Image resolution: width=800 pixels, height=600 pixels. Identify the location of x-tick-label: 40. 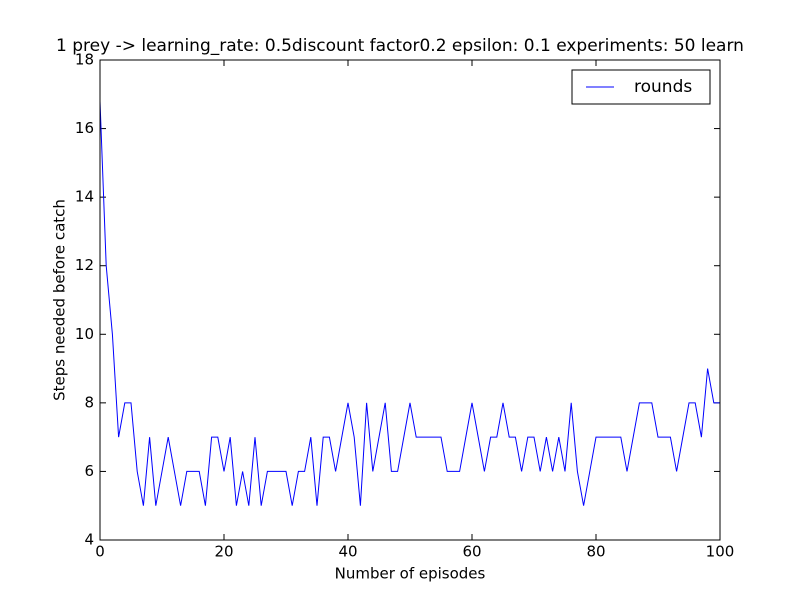
(347, 552).